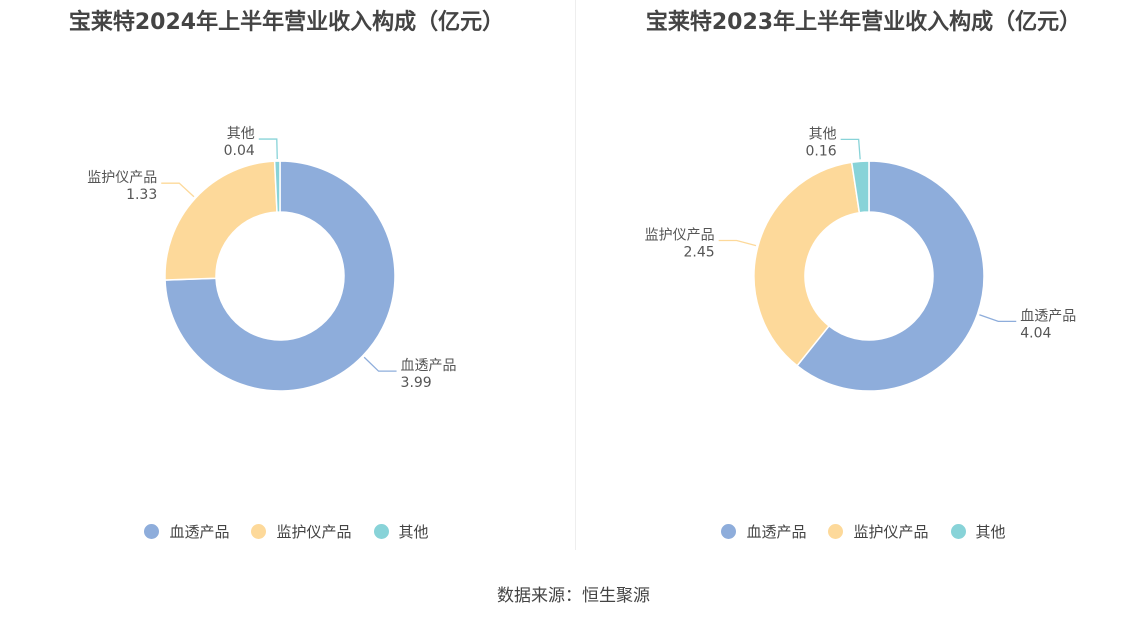  I want to click on chart-title-2024: 宝莱特2024年上半年营业收入构成（亿元）, so click(286, 22).